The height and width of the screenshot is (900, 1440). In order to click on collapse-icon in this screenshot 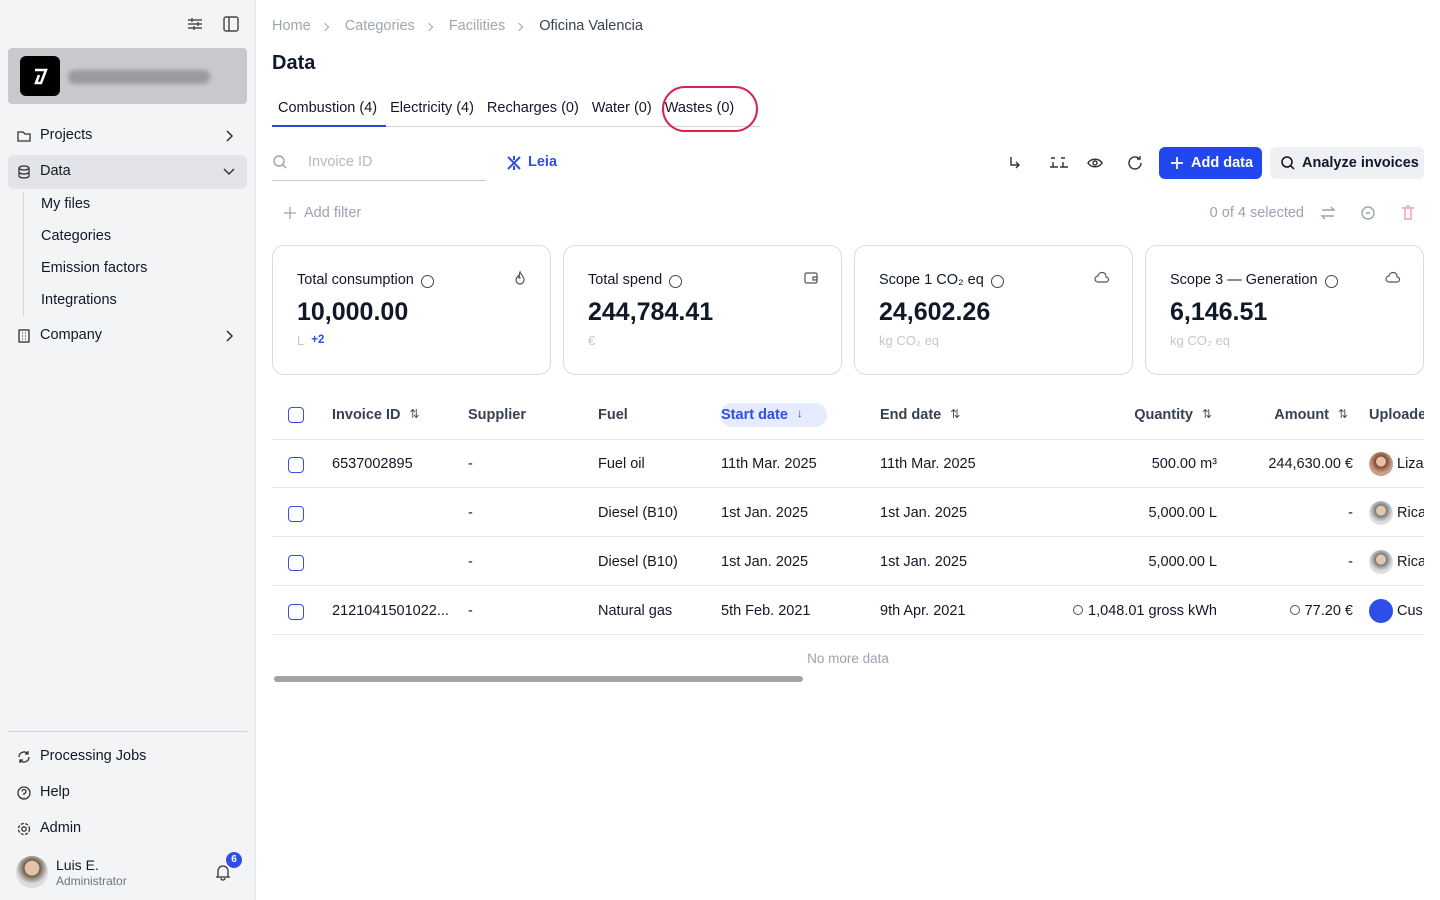, I will do `click(231, 24)`.